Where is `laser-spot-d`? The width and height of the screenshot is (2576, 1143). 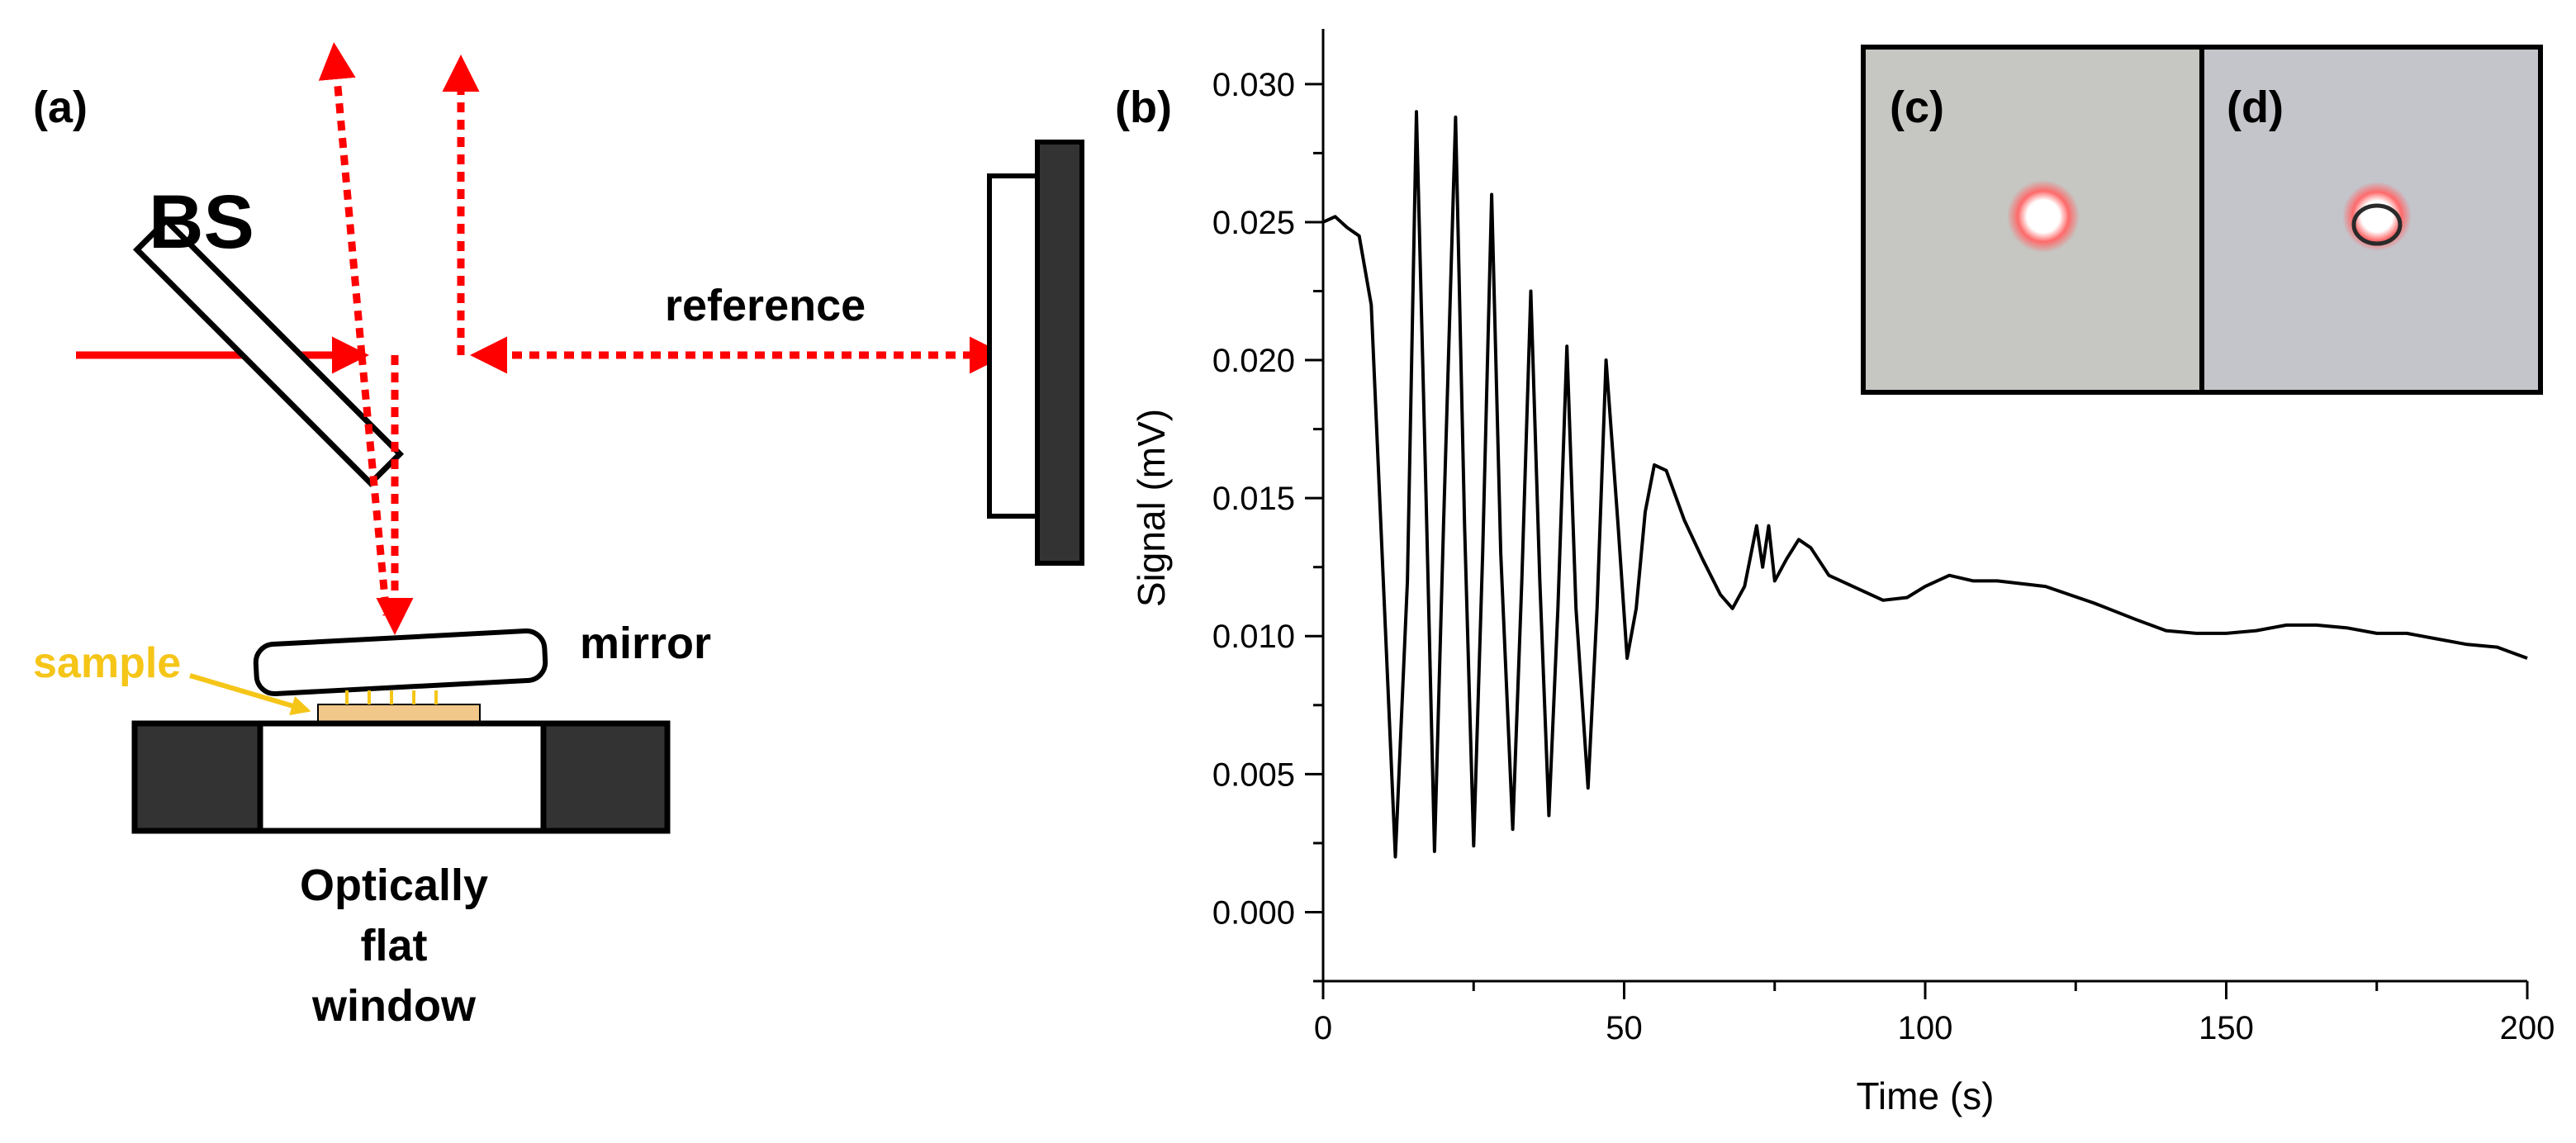
laser-spot-d is located at coordinates (2377, 217).